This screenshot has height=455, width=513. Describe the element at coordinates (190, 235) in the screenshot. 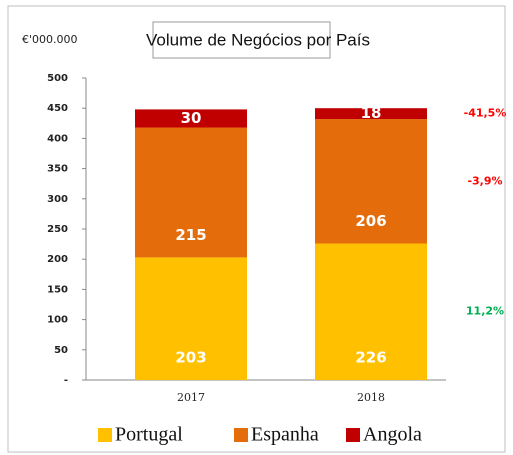

I see `data-label: 215` at that location.